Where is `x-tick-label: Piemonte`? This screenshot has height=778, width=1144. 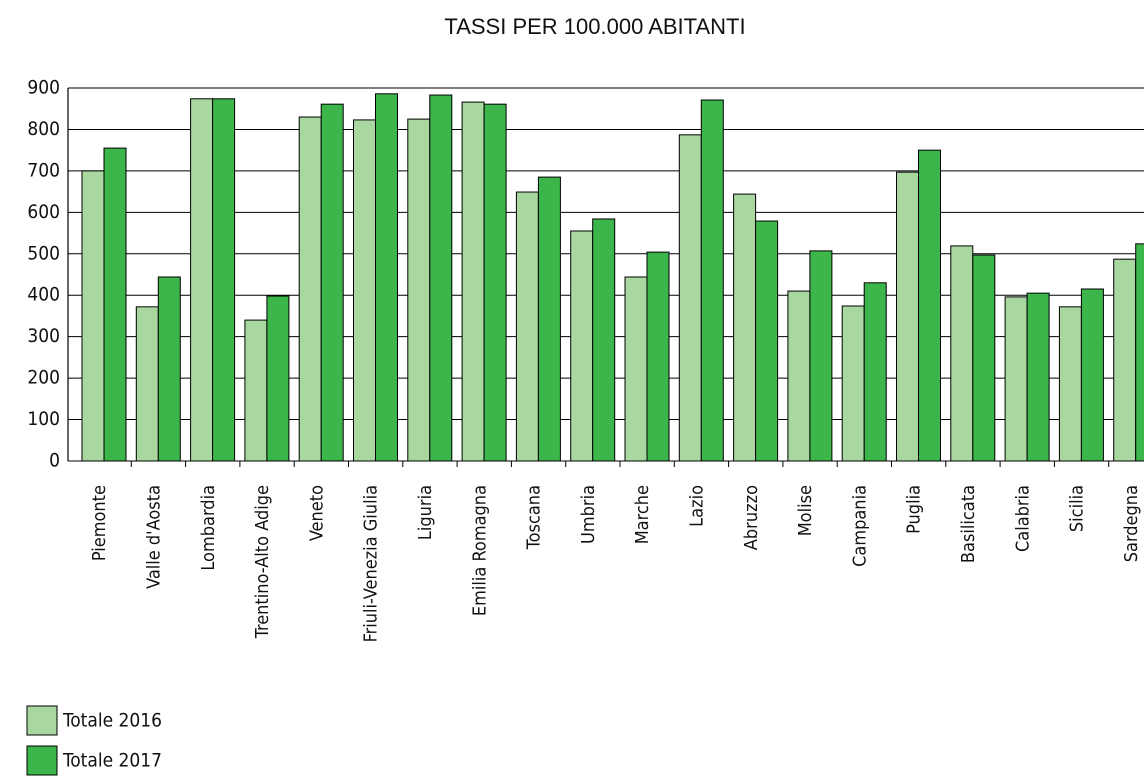
x-tick-label: Piemonte is located at coordinates (99, 523).